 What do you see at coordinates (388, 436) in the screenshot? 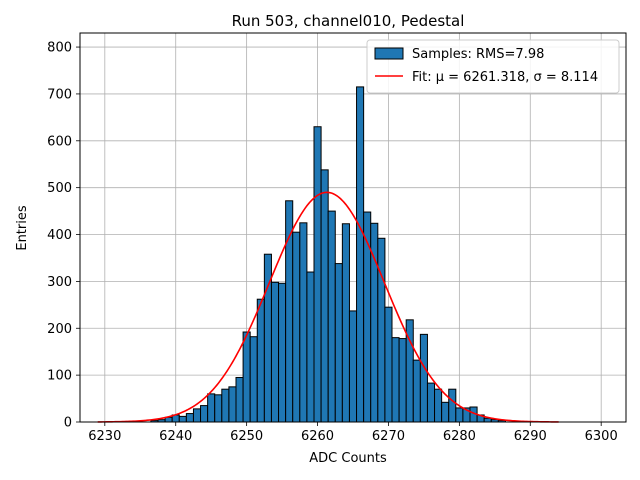
I see `x-tick-label: 6270` at bounding box center [388, 436].